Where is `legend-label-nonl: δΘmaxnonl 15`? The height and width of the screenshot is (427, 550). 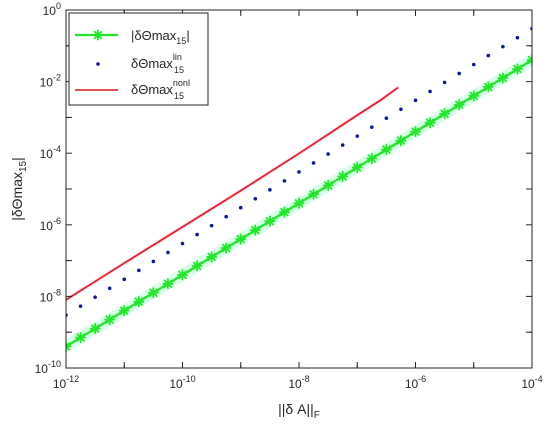 legend-label-nonl: δΘmaxnonl 15 is located at coordinates (160, 89).